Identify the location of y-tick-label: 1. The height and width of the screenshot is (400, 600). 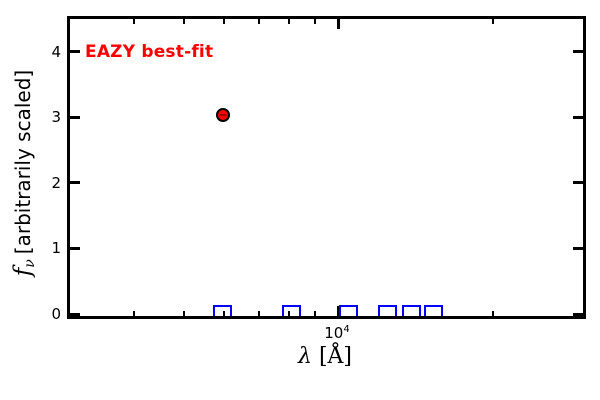
(56, 248).